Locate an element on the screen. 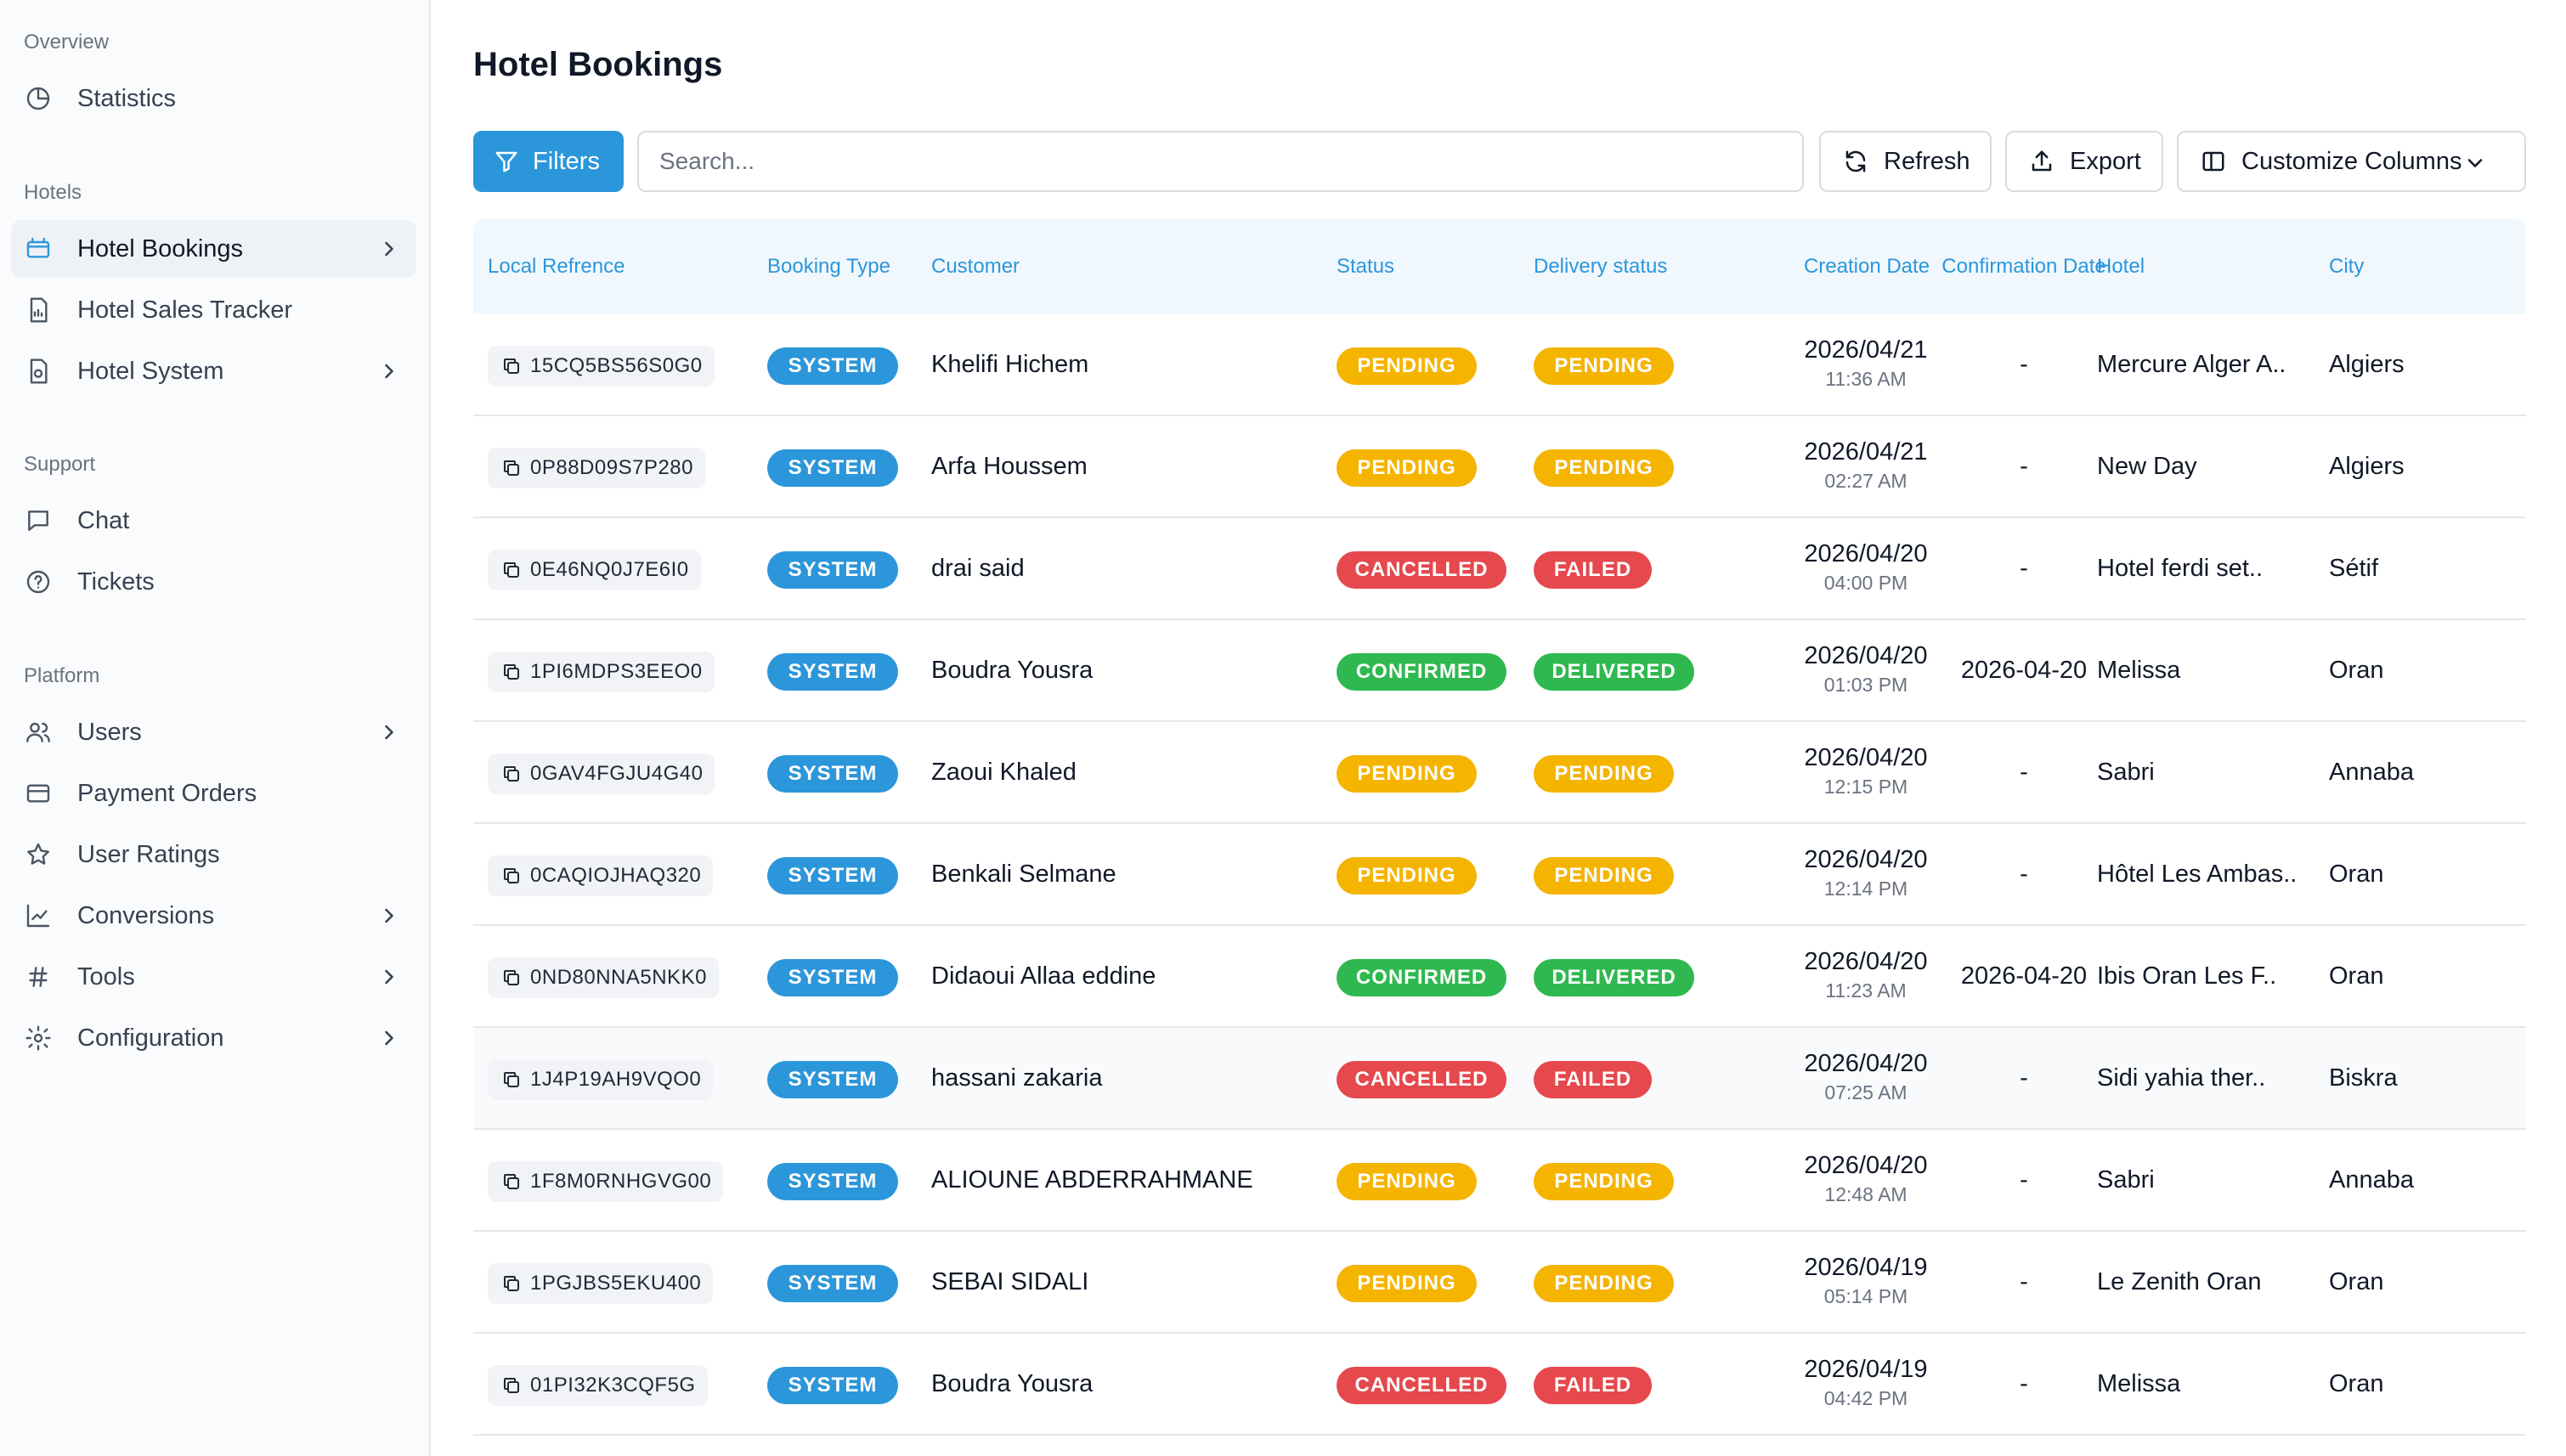 The width and height of the screenshot is (2566, 1456). city-name: Oran is located at coordinates (2356, 671).